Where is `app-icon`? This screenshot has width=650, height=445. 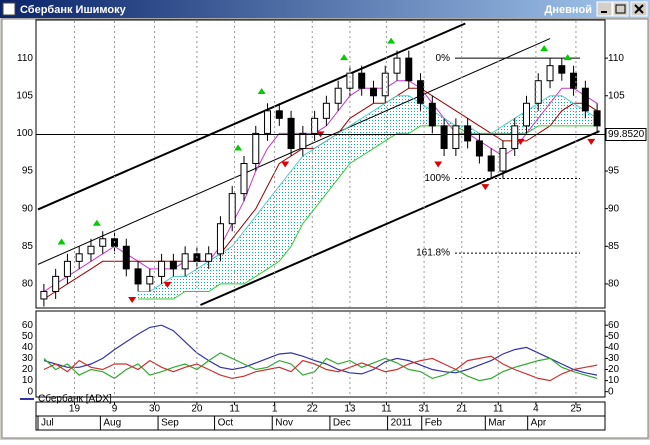 app-icon is located at coordinates (9, 9).